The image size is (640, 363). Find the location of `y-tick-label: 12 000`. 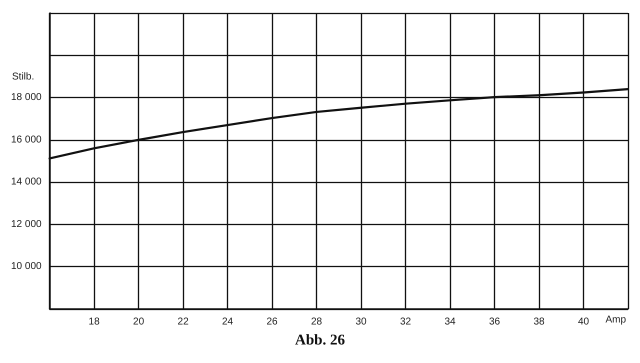

y-tick-label: 12 000 is located at coordinates (26, 224).